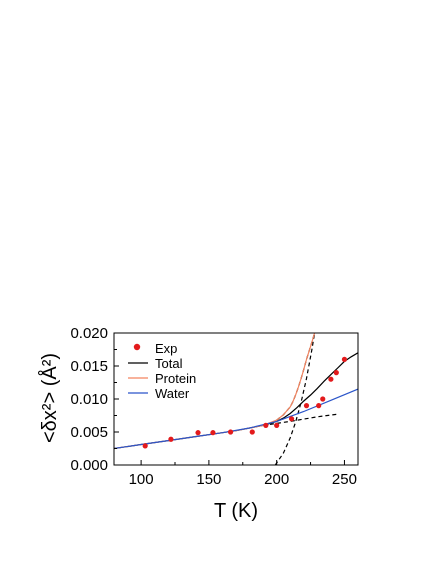 This screenshot has width=436, height=564. What do you see at coordinates (172, 393) in the screenshot?
I see `legend-label-water: Water` at bounding box center [172, 393].